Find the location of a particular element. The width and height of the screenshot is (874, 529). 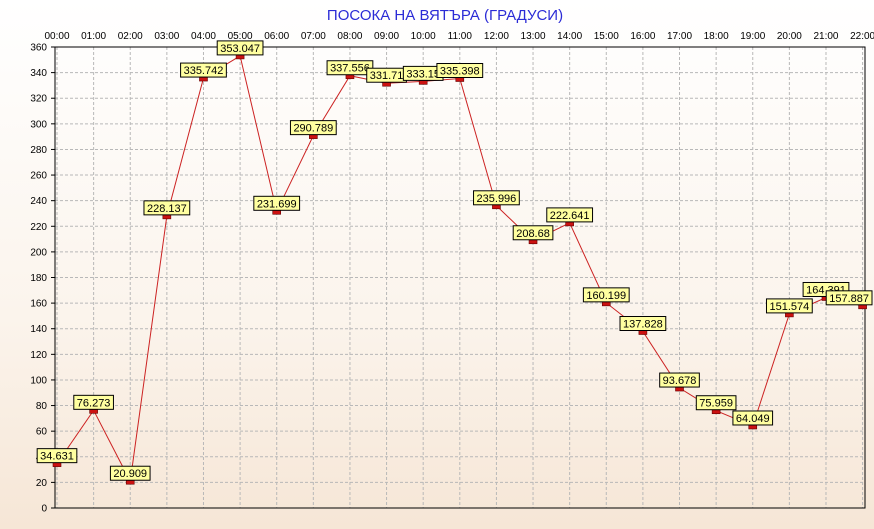

y-tick-label: 280 is located at coordinates (38, 150).